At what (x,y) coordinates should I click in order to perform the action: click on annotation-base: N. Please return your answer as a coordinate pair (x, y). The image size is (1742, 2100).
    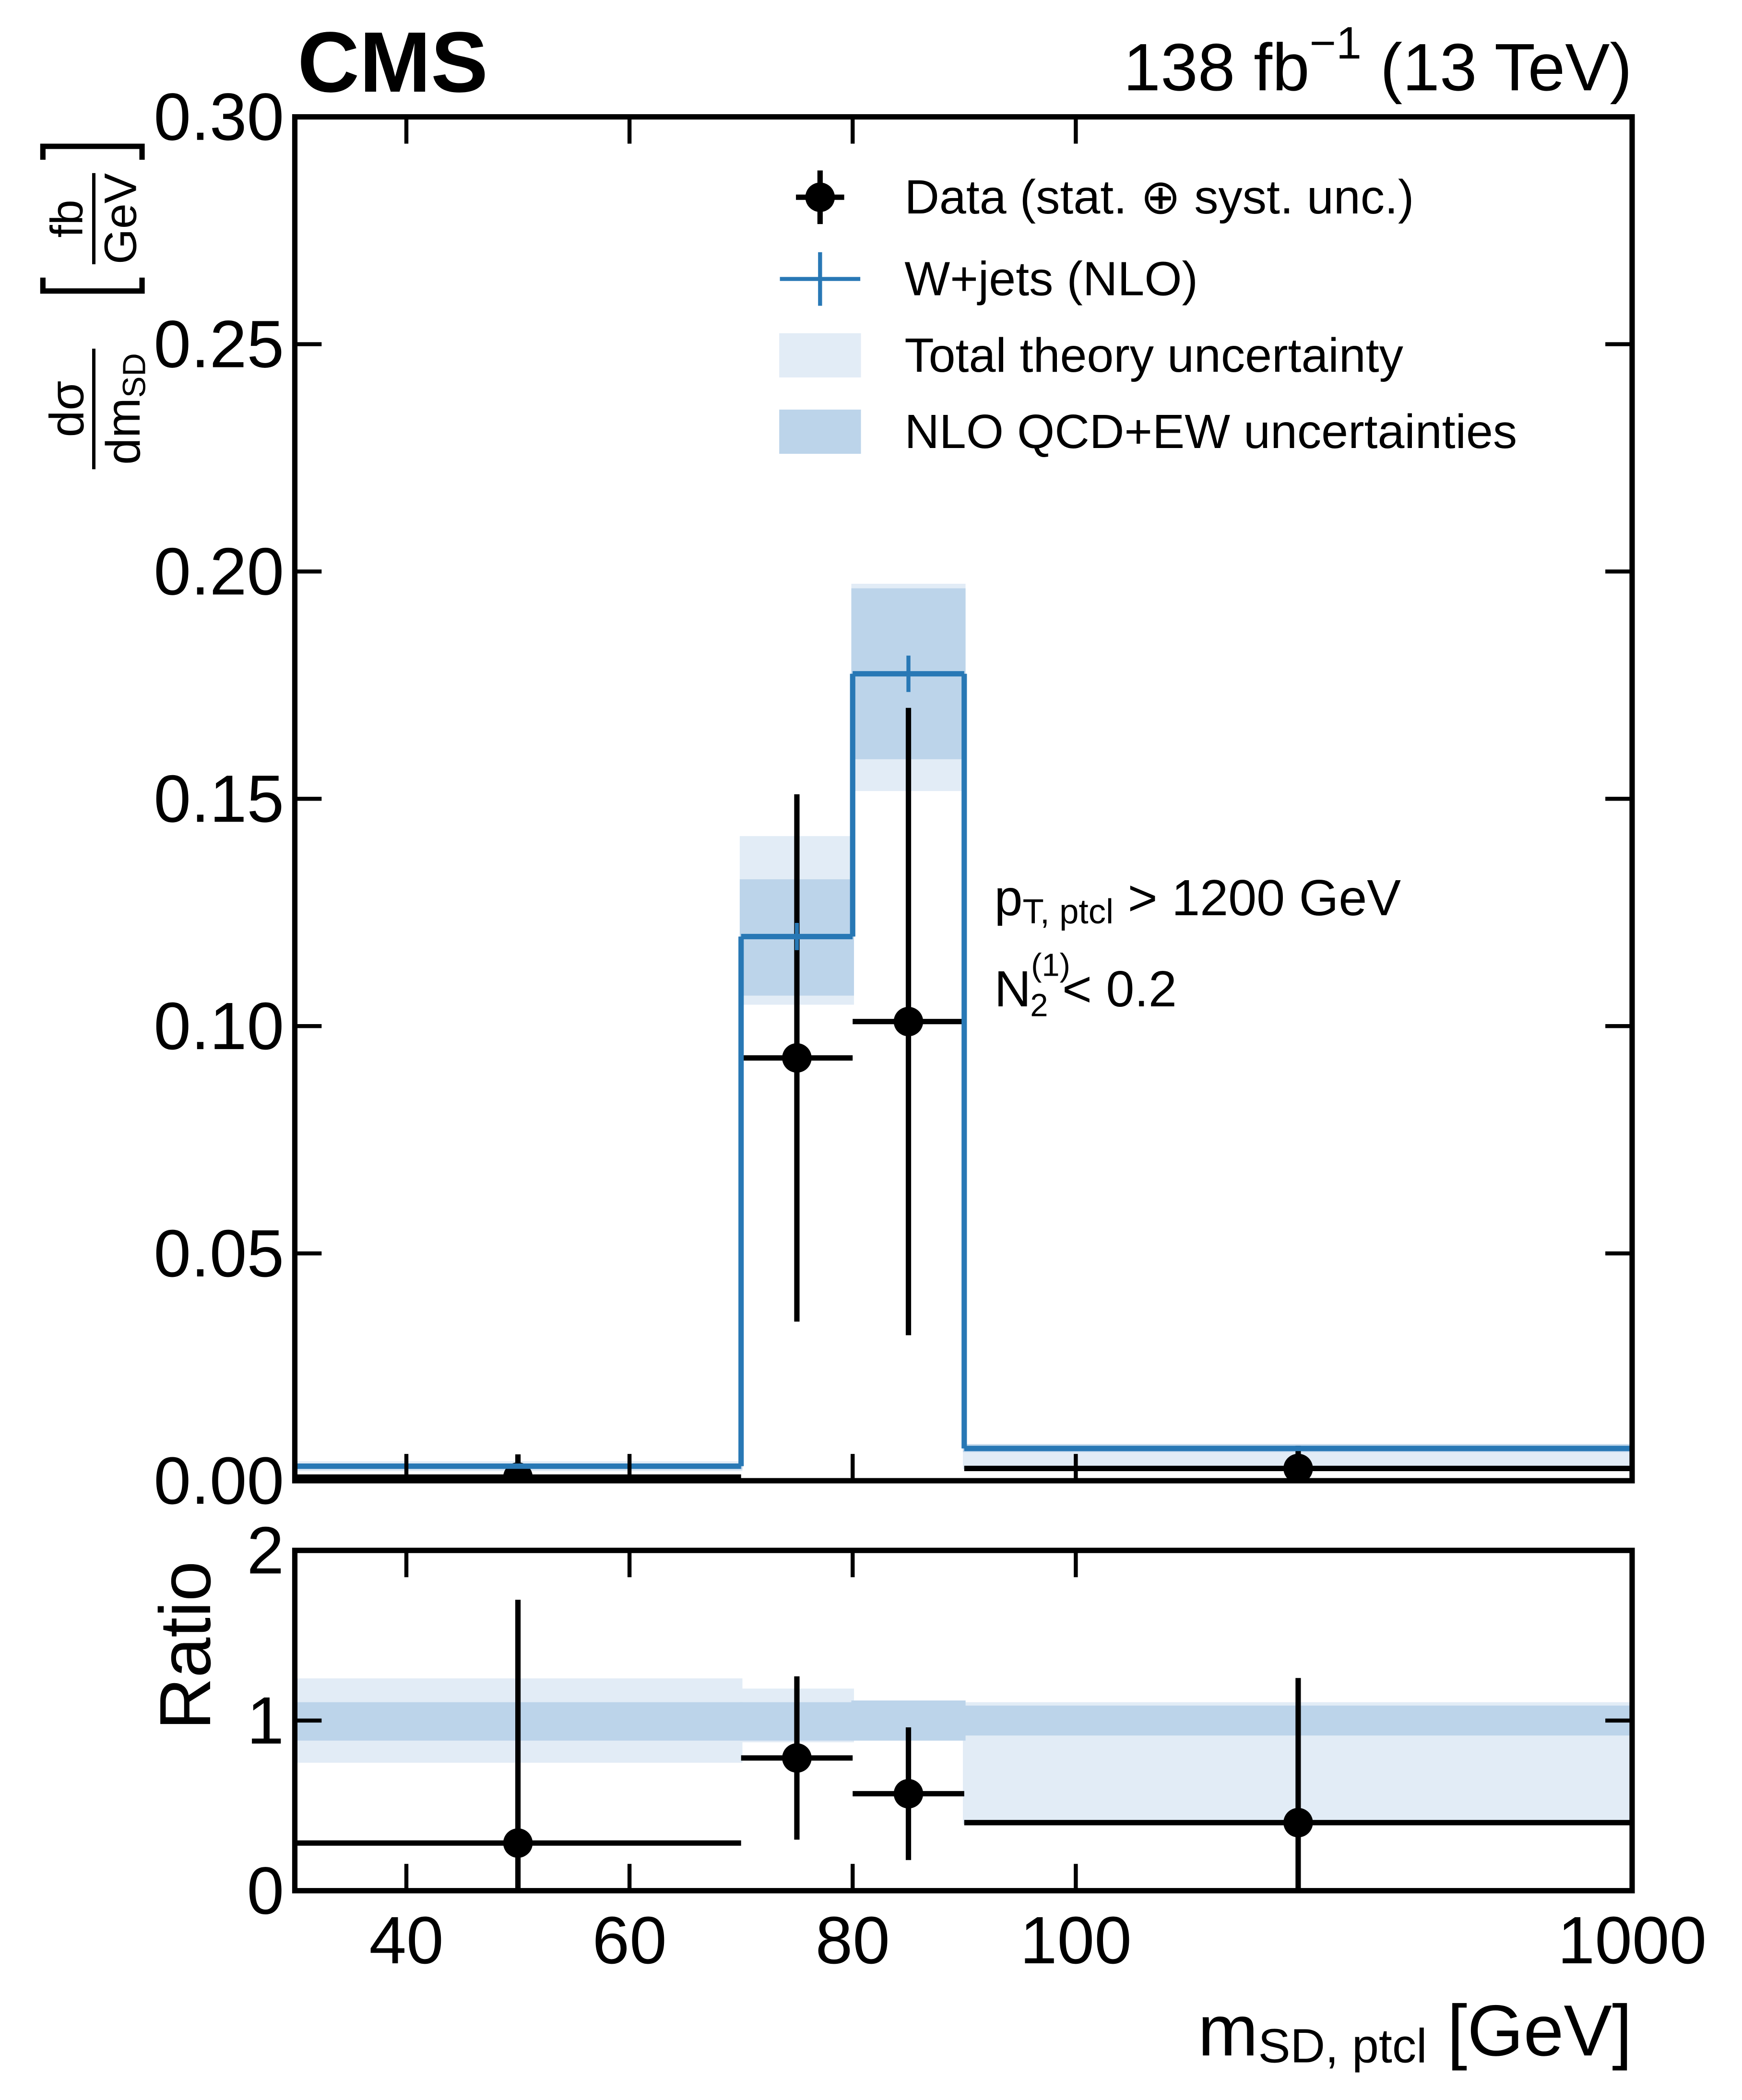
    Looking at the image, I should click on (1012, 989).